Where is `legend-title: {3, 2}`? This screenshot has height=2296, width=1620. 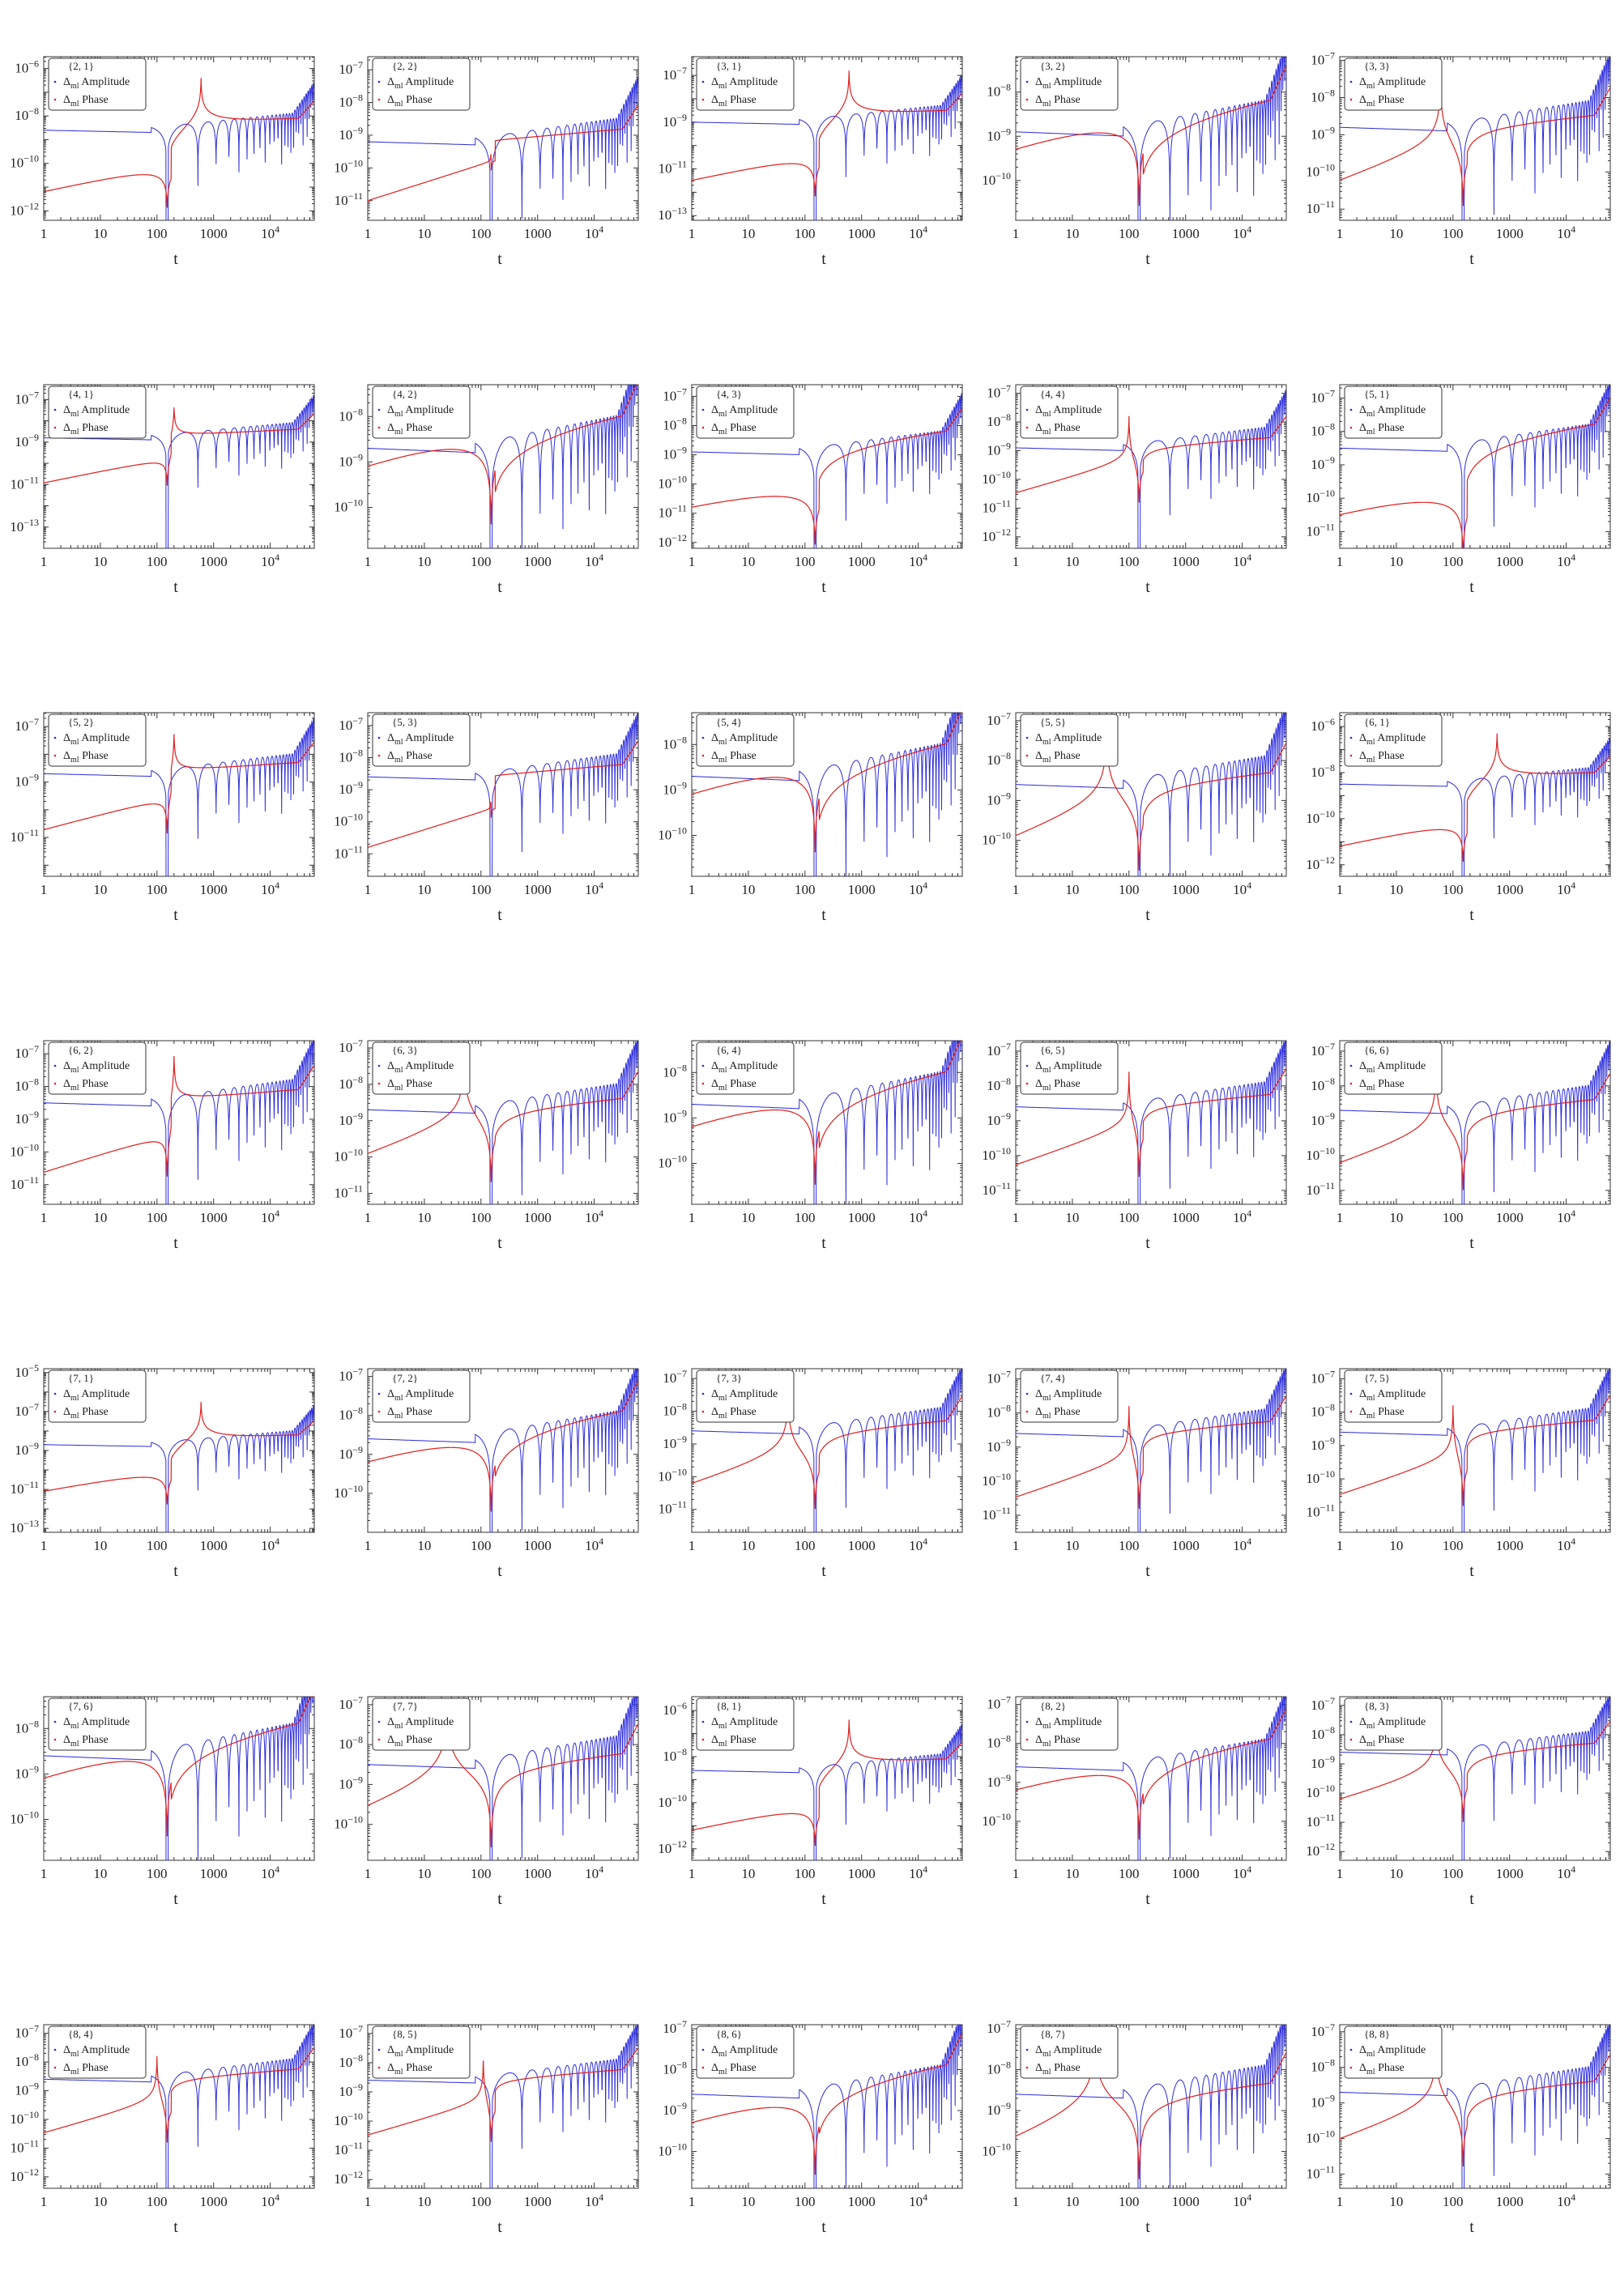 legend-title: {3, 2} is located at coordinates (1053, 66).